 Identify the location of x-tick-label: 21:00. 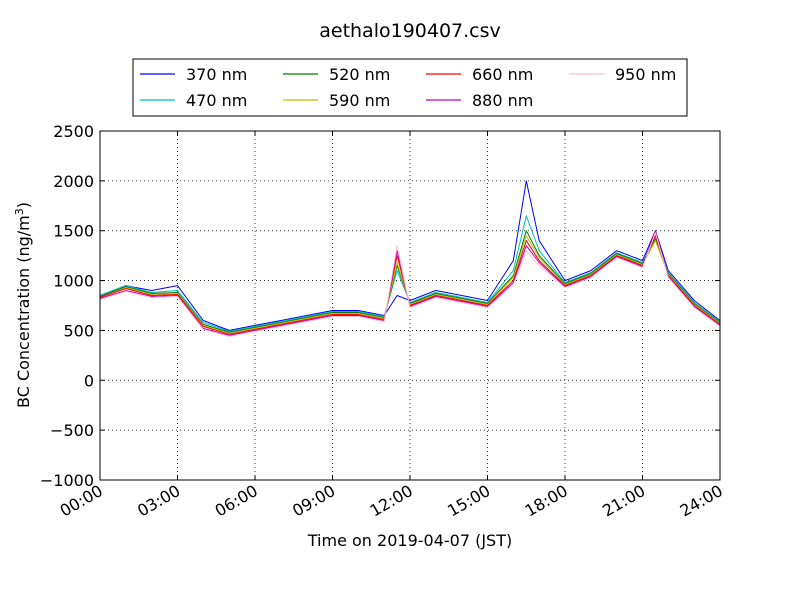
(623, 501).